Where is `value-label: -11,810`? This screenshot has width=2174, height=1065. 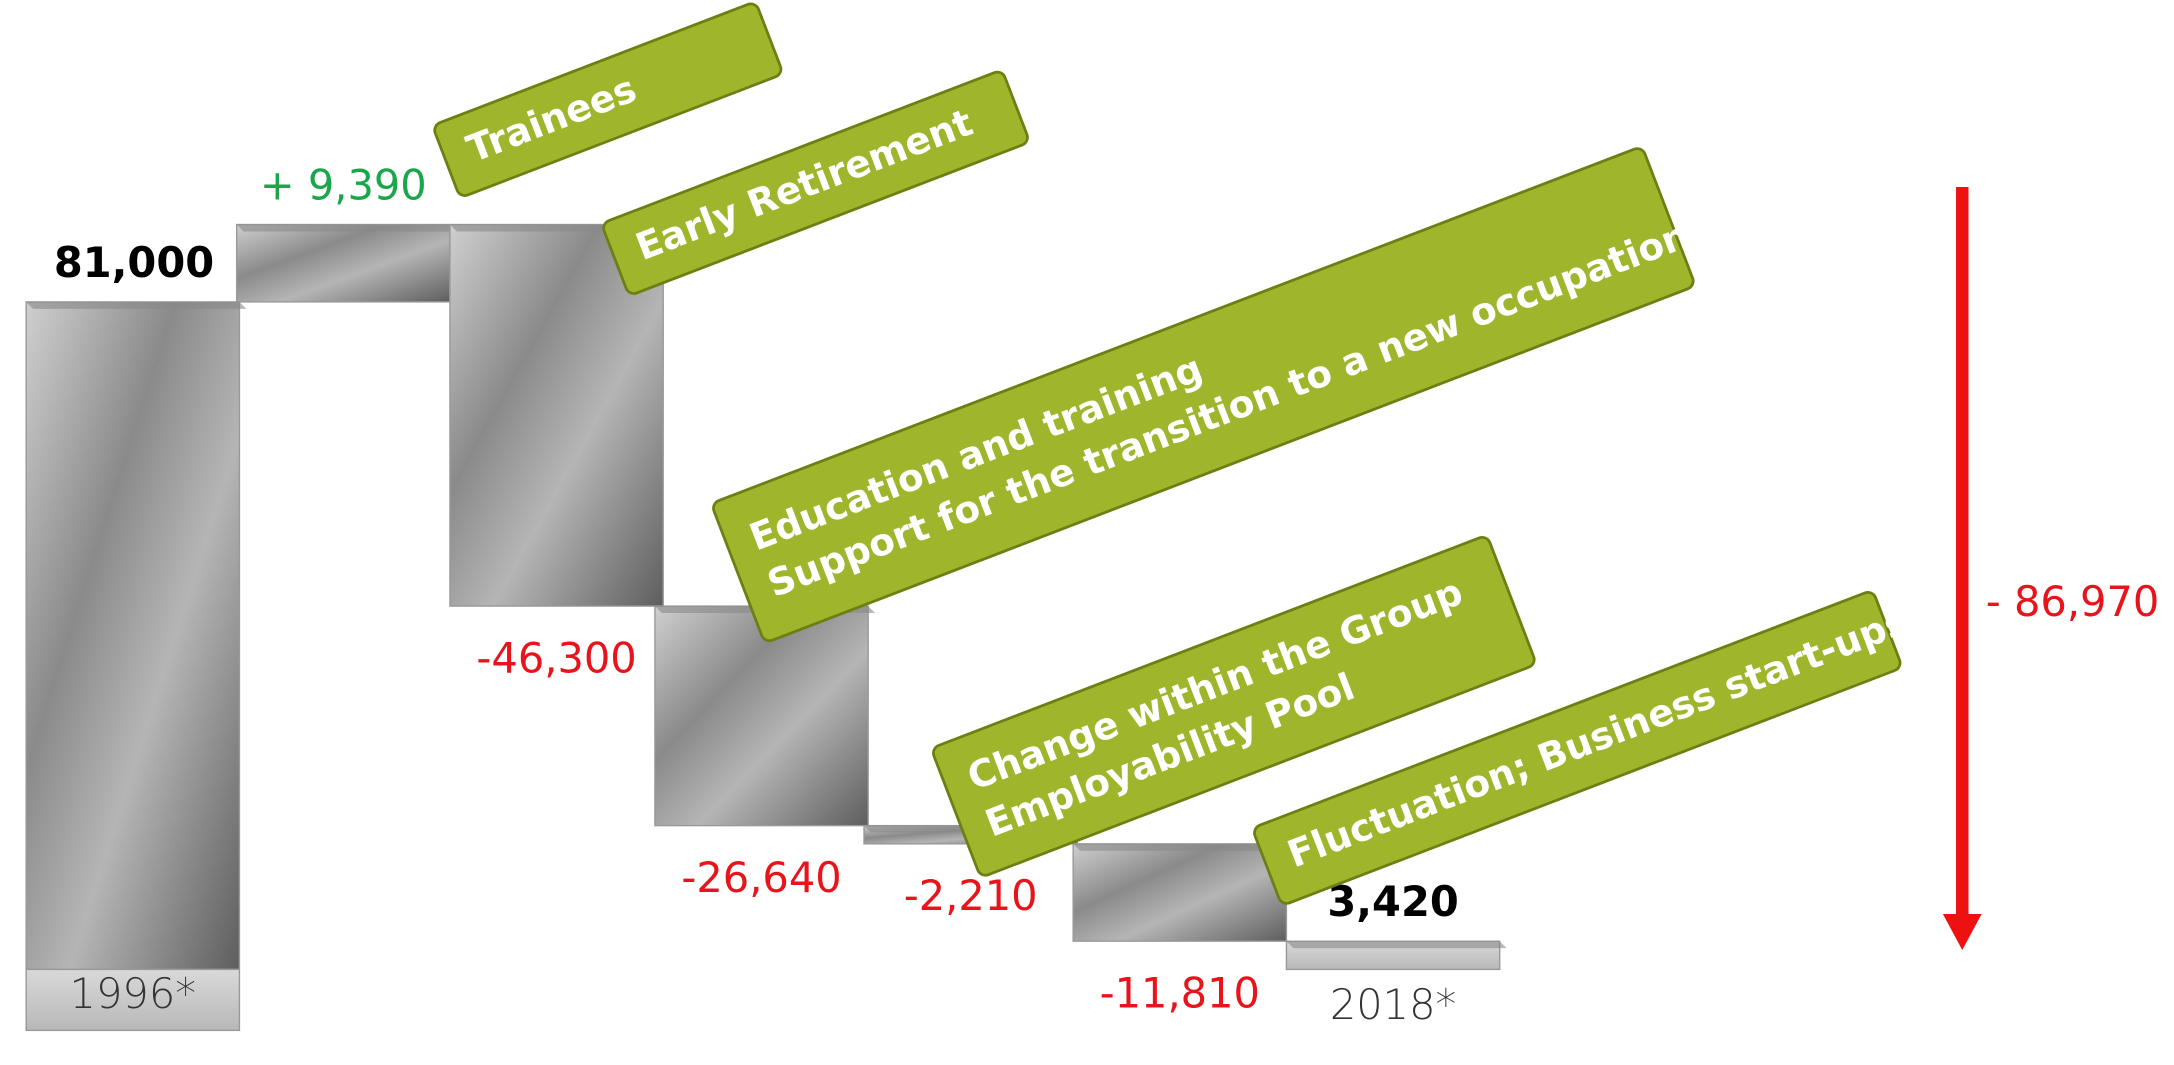
value-label: -11,810 is located at coordinates (1180, 993).